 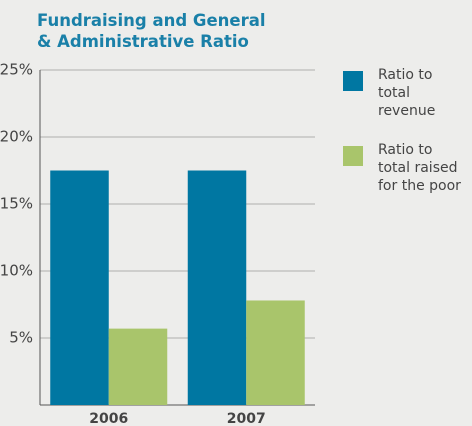 What do you see at coordinates (16, 70) in the screenshot?
I see `y-tick-label: 25%` at bounding box center [16, 70].